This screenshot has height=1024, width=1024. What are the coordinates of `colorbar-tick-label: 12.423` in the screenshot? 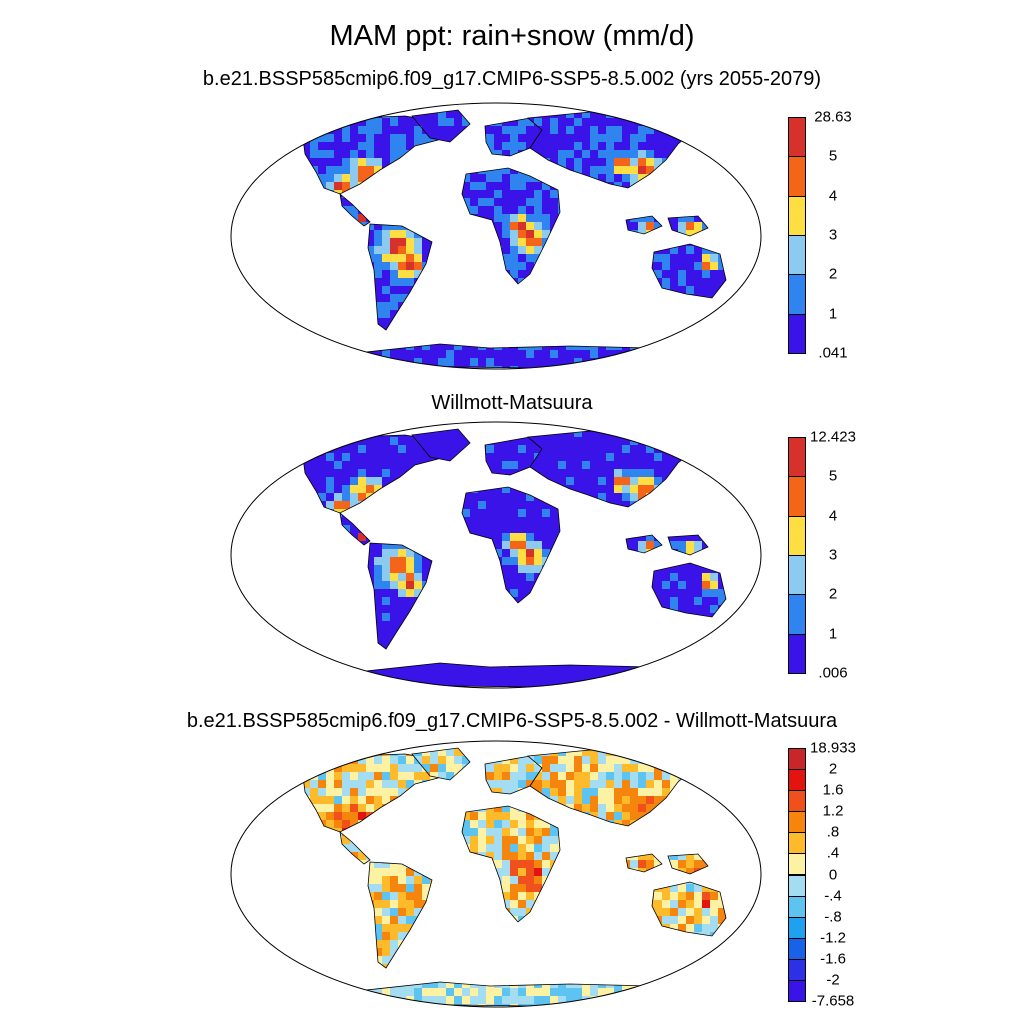 It's located at (833, 437).